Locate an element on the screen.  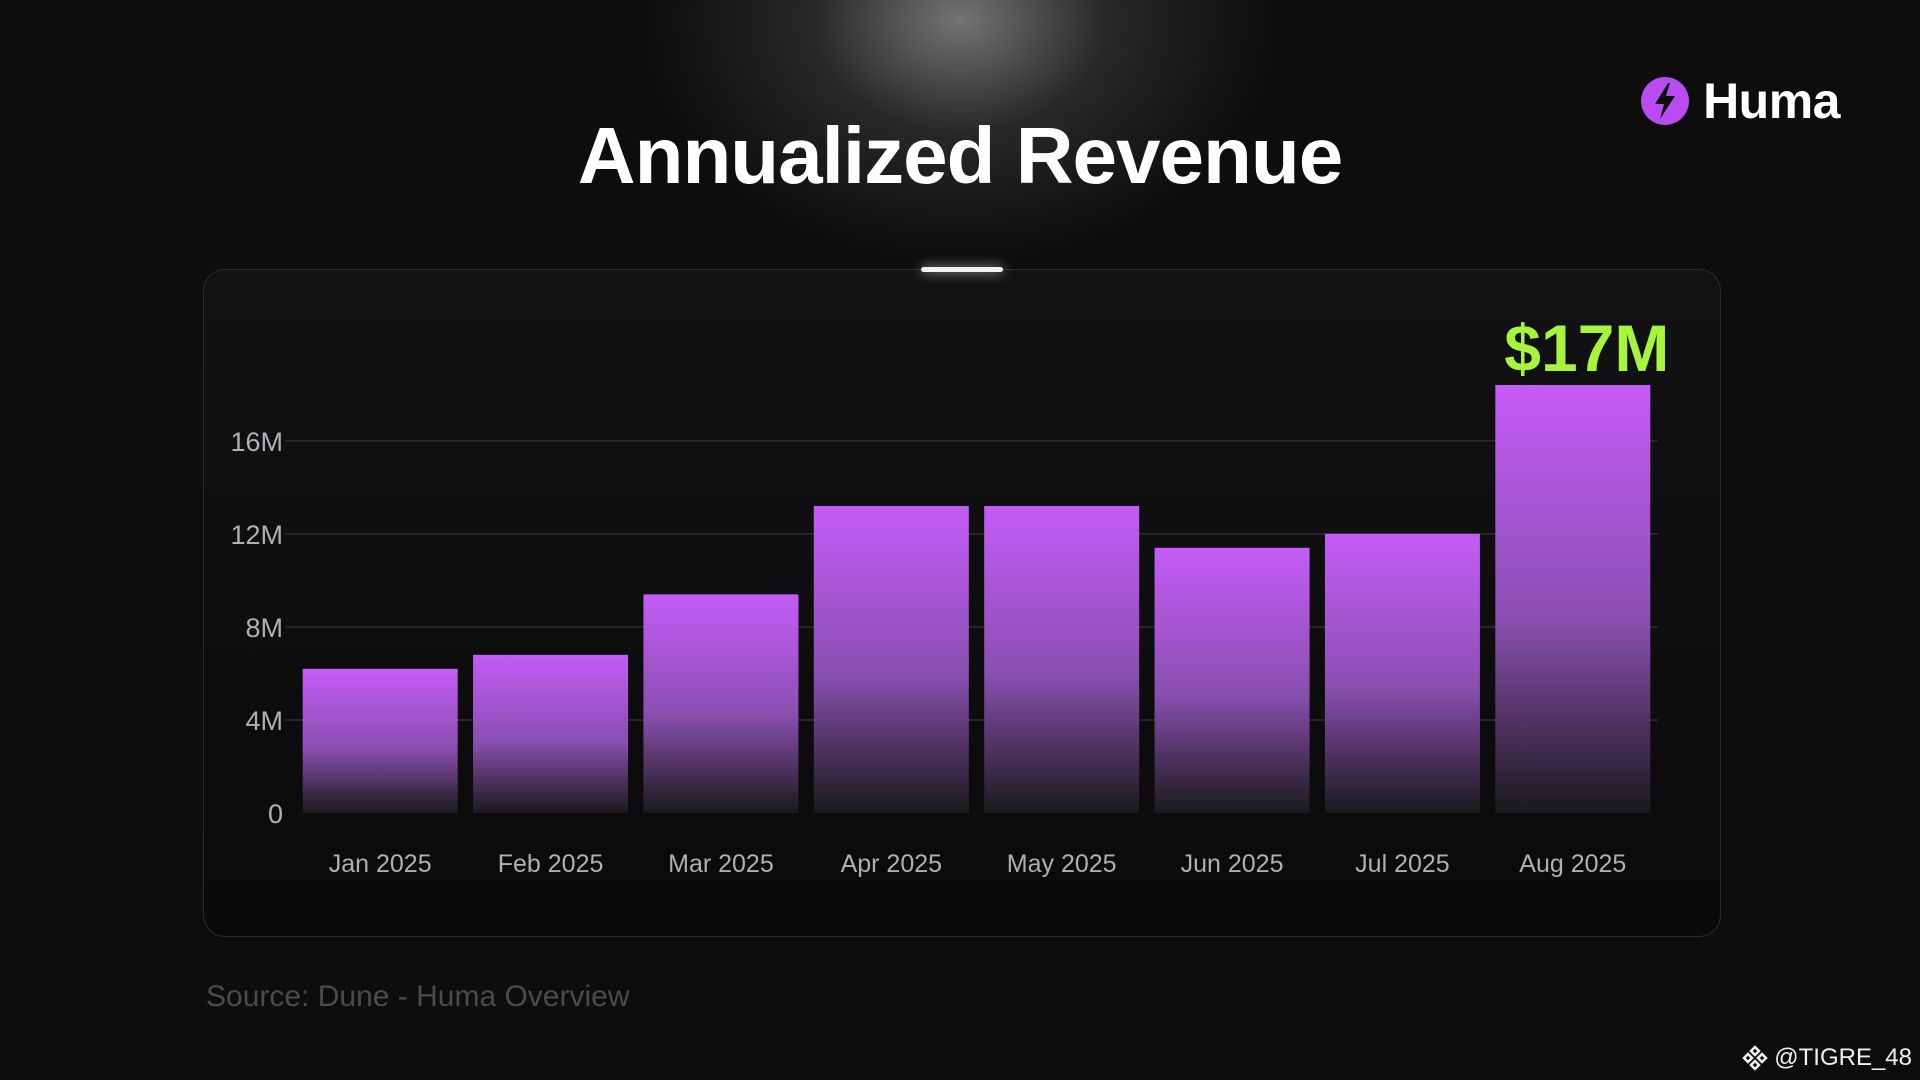
watermark: @TIGRE_48 is located at coordinates (1827, 1058).